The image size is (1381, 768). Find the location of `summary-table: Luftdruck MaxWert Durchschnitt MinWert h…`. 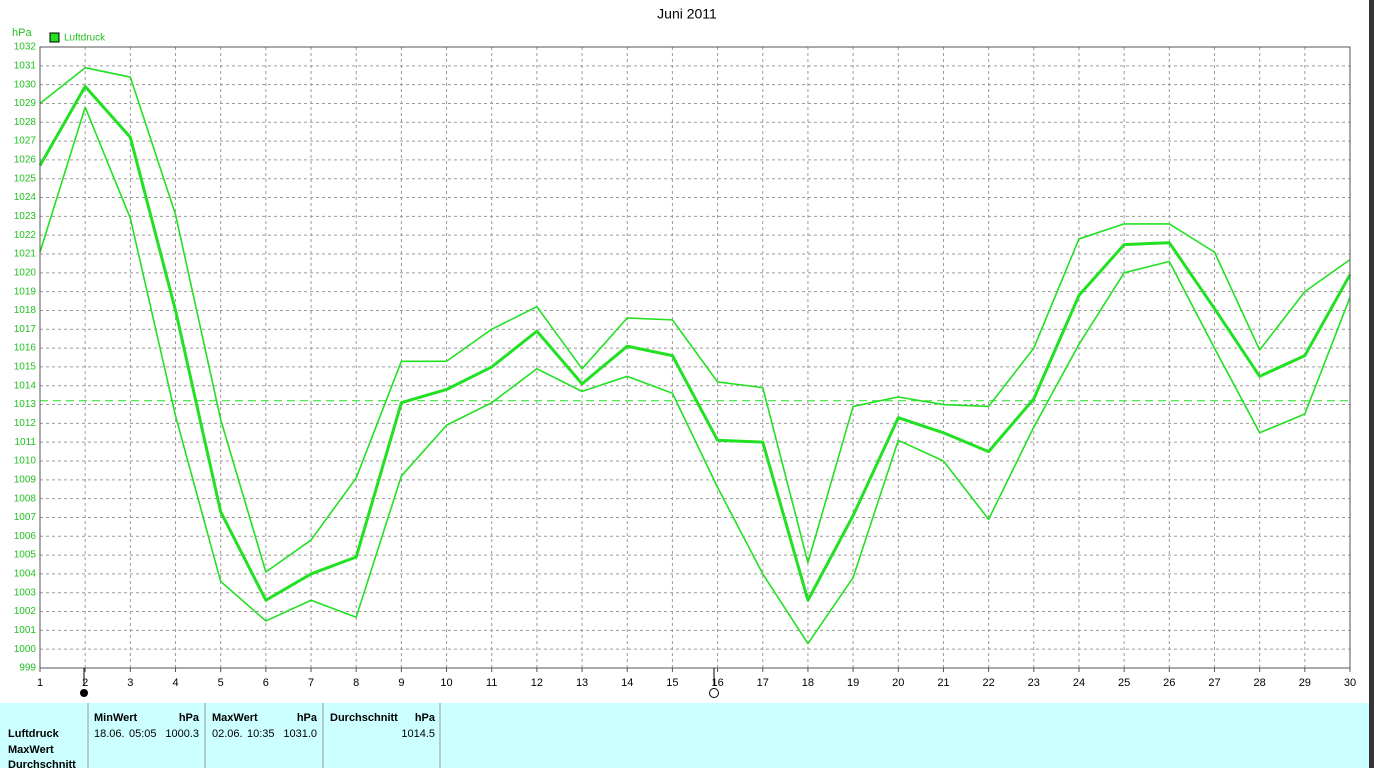

summary-table: Luftdruck MaxWert Durchschnitt MinWert h… is located at coordinates (684, 735).